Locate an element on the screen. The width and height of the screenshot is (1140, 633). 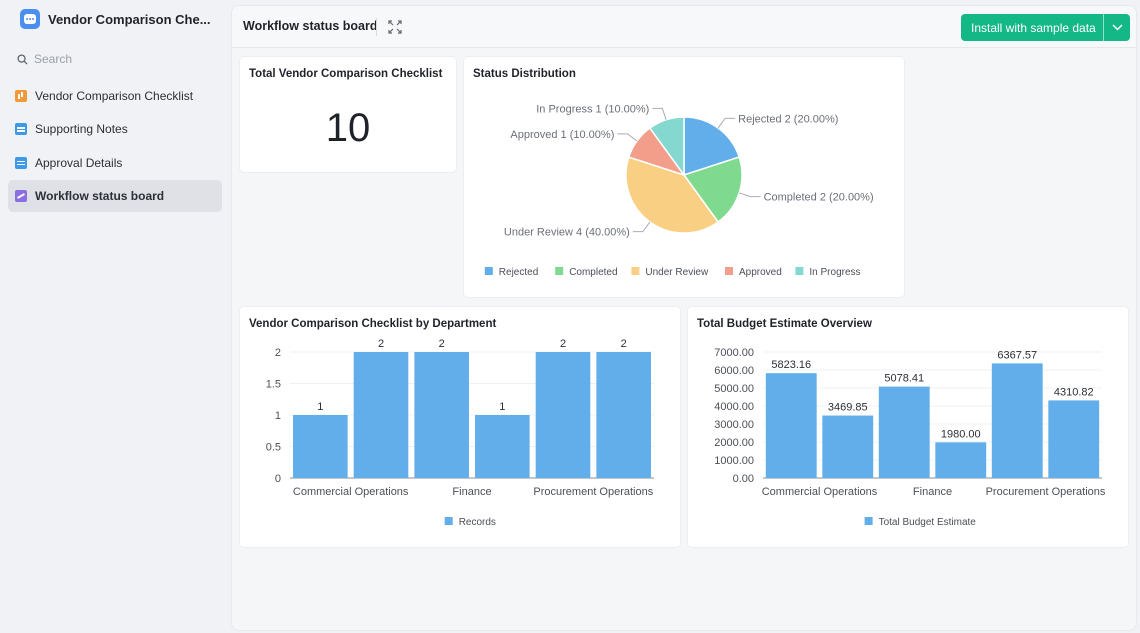
pie-data-label: Approved 1 (10.00%) is located at coordinates (562, 135).